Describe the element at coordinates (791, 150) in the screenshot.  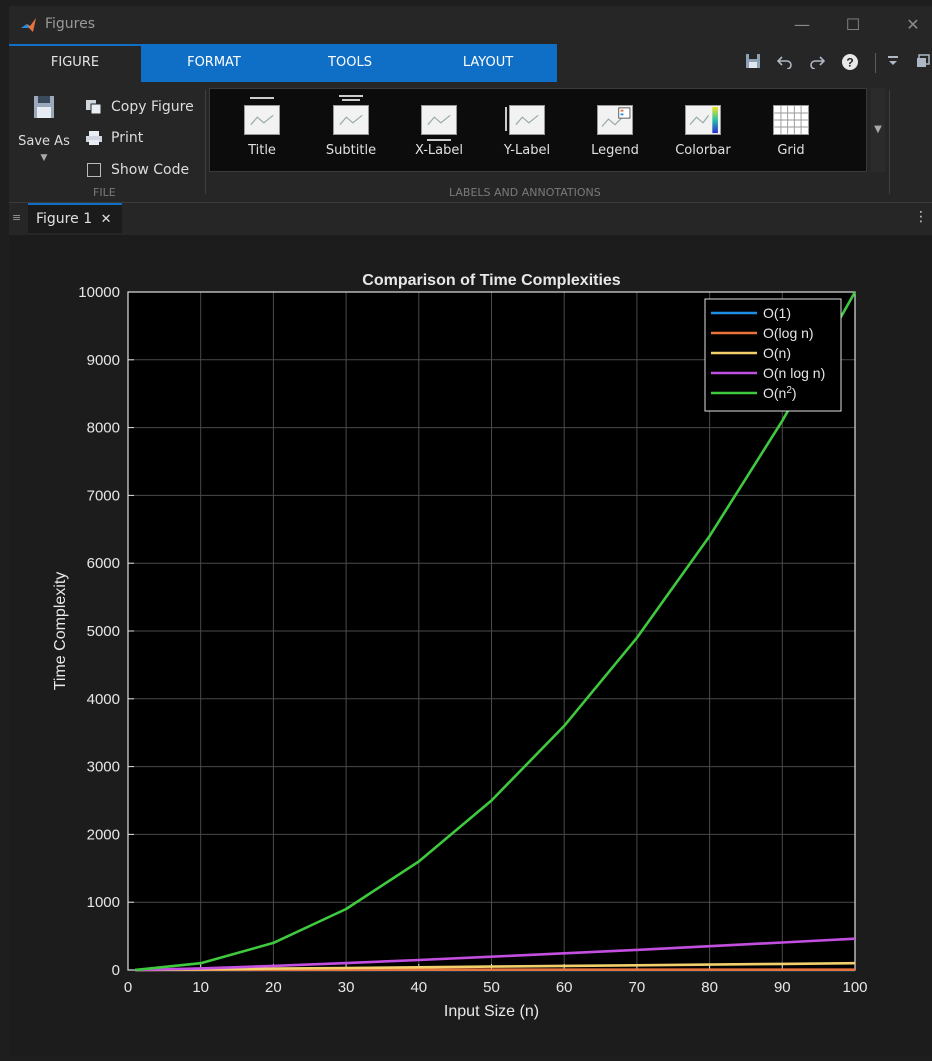
I see `grid-label: Grid` at that location.